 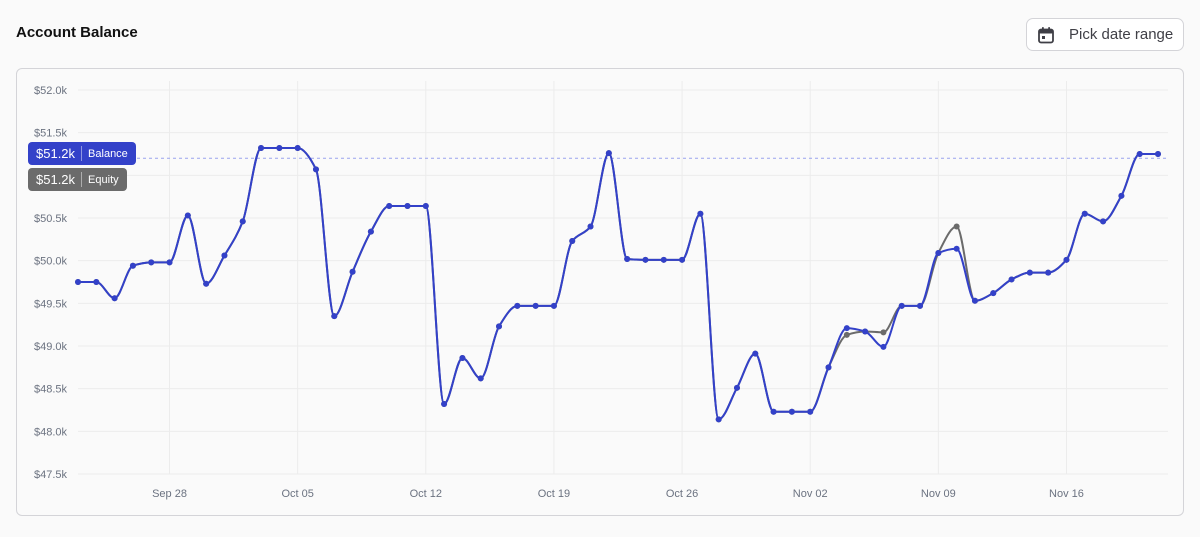 What do you see at coordinates (297, 494) in the screenshot?
I see `x-tick-label: Oct 05` at bounding box center [297, 494].